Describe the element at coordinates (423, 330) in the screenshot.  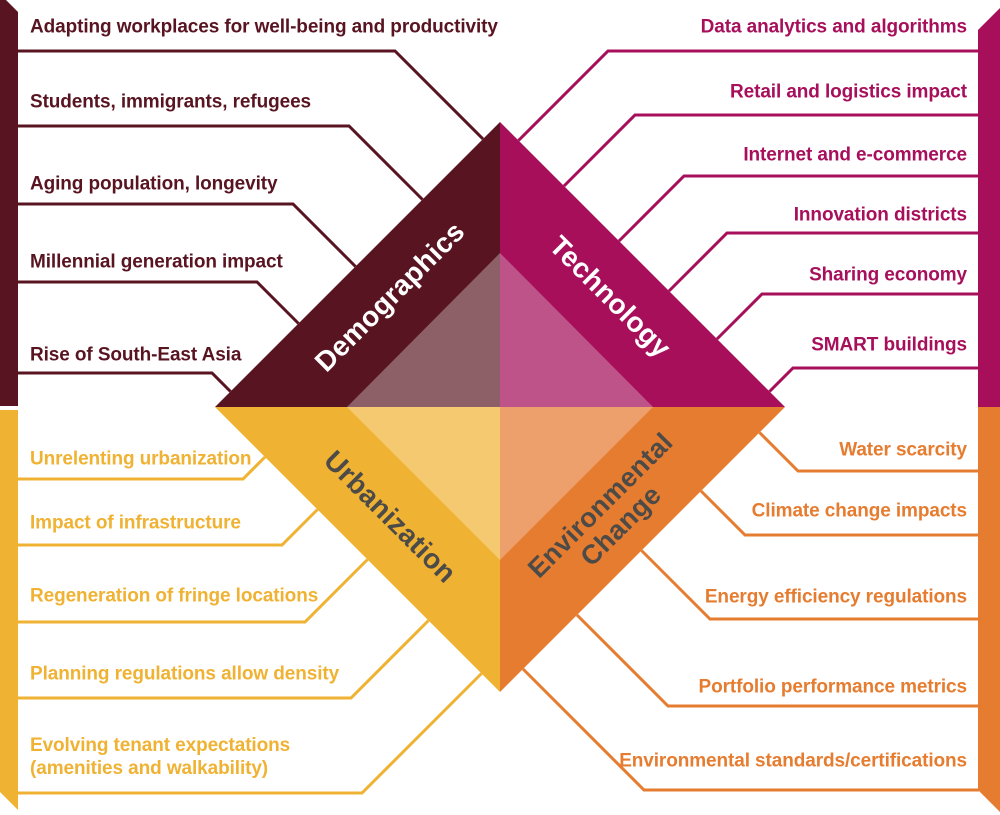
I see `demographics-inner-shape` at that location.